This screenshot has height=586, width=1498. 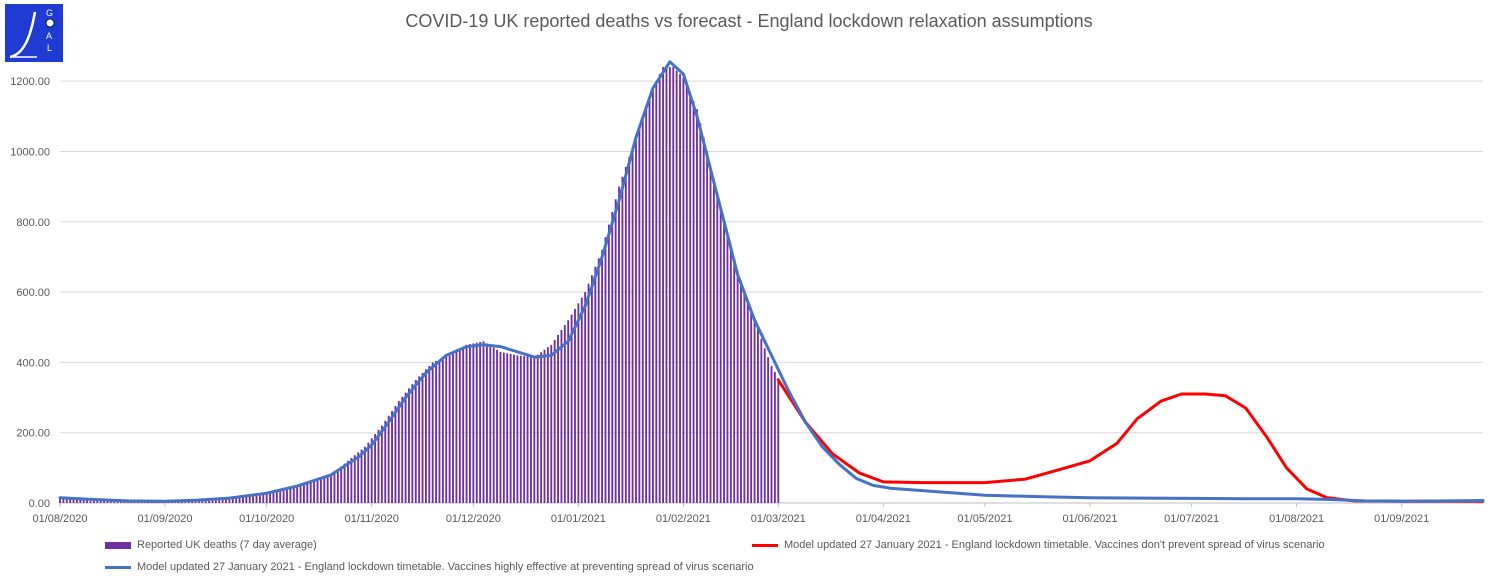 I want to click on x-tick-label: 01/08/2021, so click(x=1296, y=519).